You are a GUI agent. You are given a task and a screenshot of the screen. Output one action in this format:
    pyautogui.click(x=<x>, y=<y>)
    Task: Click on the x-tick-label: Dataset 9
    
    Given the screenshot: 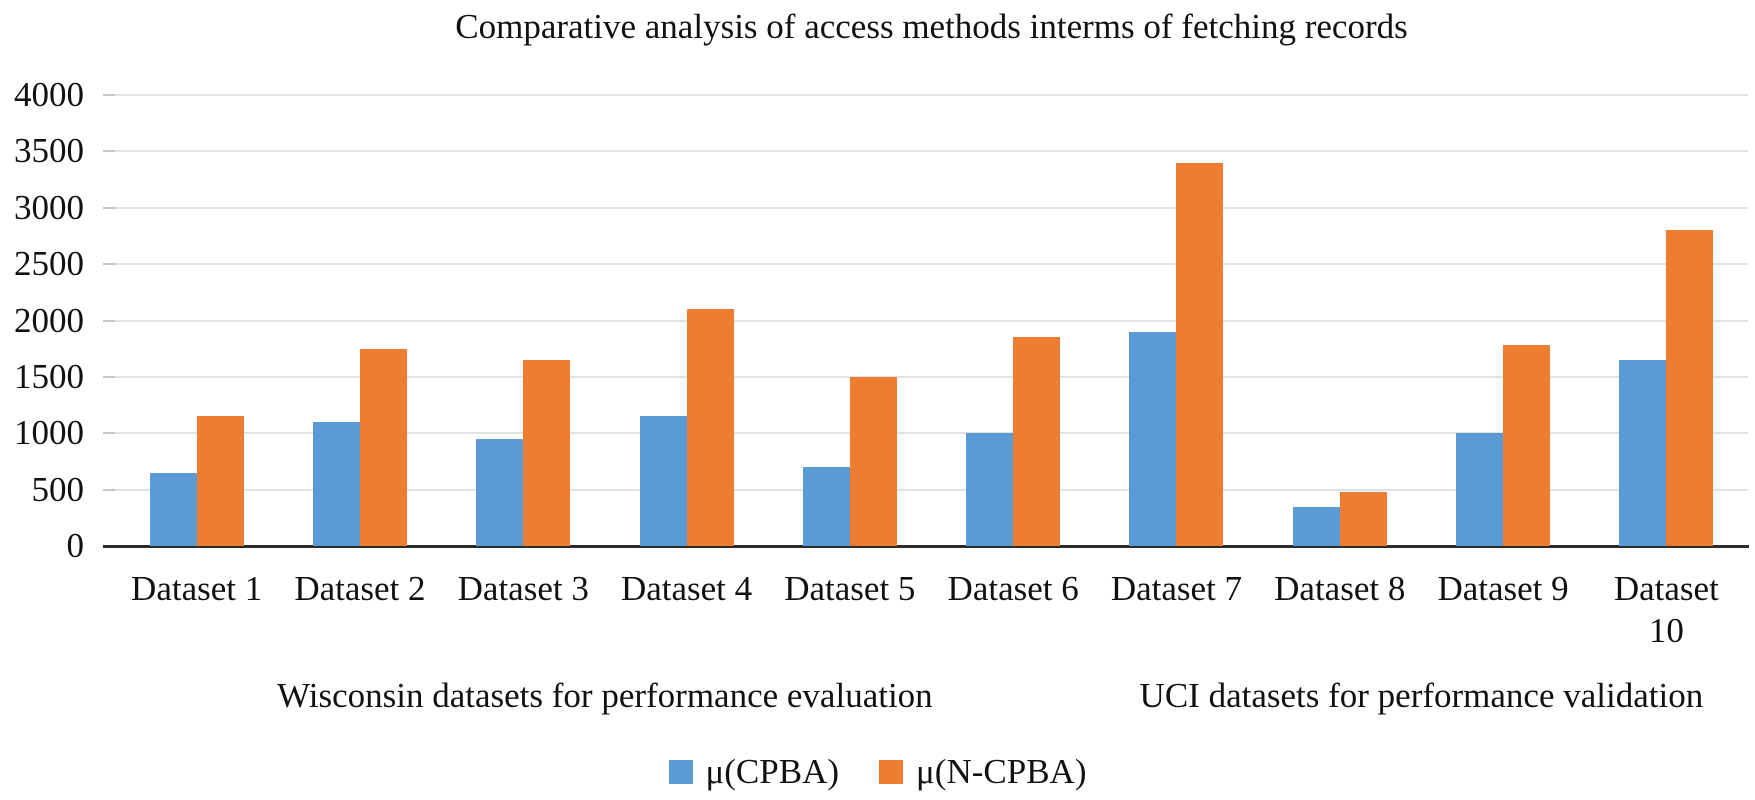 What is the action you would take?
    pyautogui.click(x=1503, y=588)
    